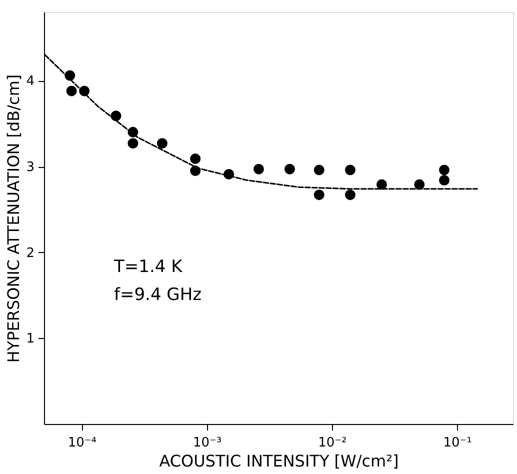 The height and width of the screenshot is (474, 517). Describe the element at coordinates (82, 443) in the screenshot. I see `x-tick-label: 10⁻⁴` at that location.